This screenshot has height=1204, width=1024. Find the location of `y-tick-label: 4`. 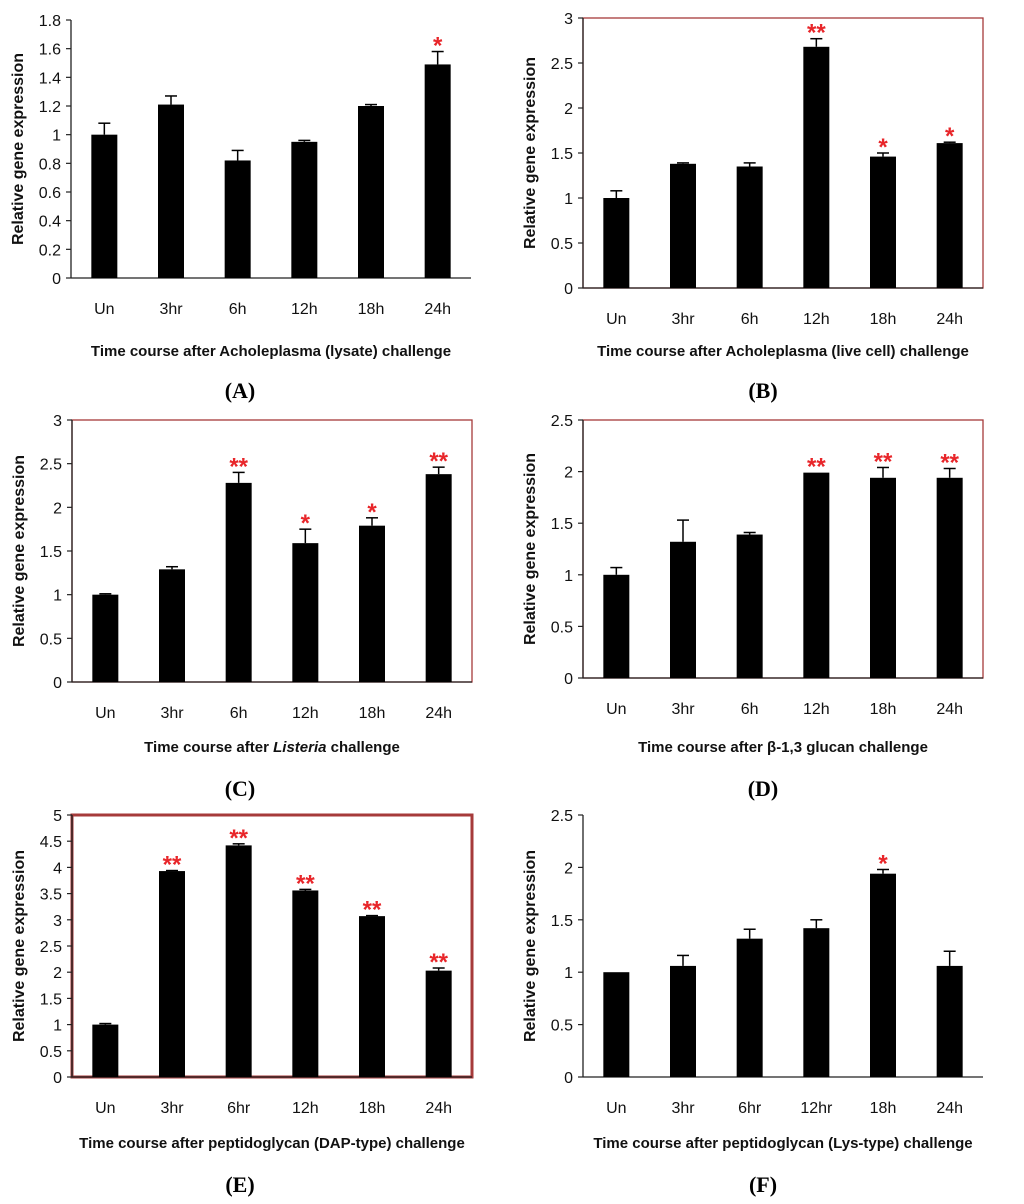

y-tick-label: 4 is located at coordinates (57, 868).